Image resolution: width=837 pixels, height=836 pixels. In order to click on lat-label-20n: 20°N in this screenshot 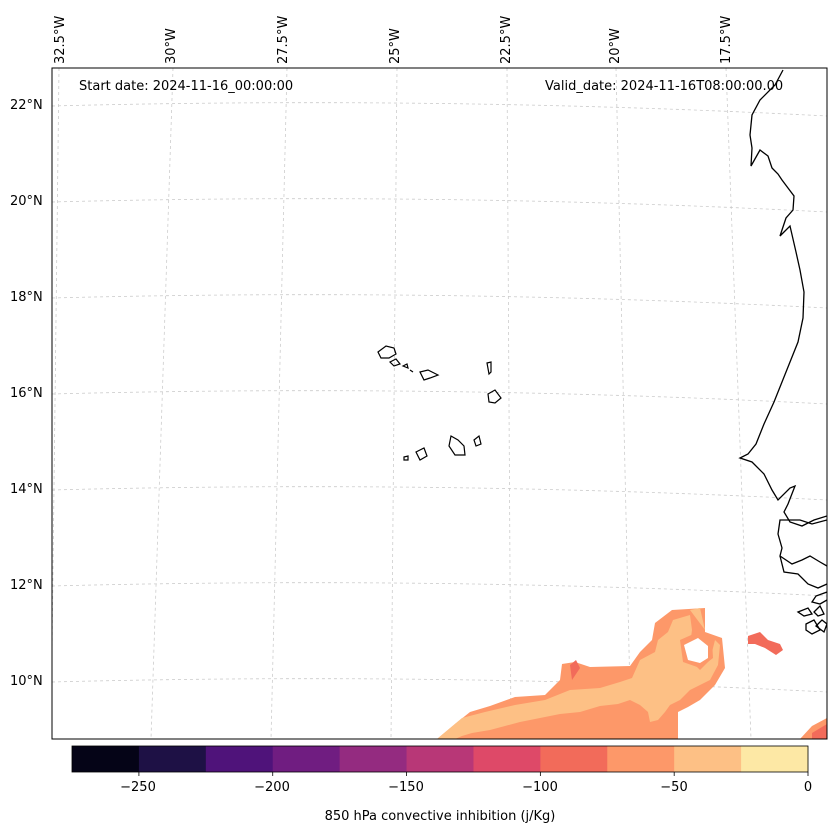, I will do `click(26, 201)`.